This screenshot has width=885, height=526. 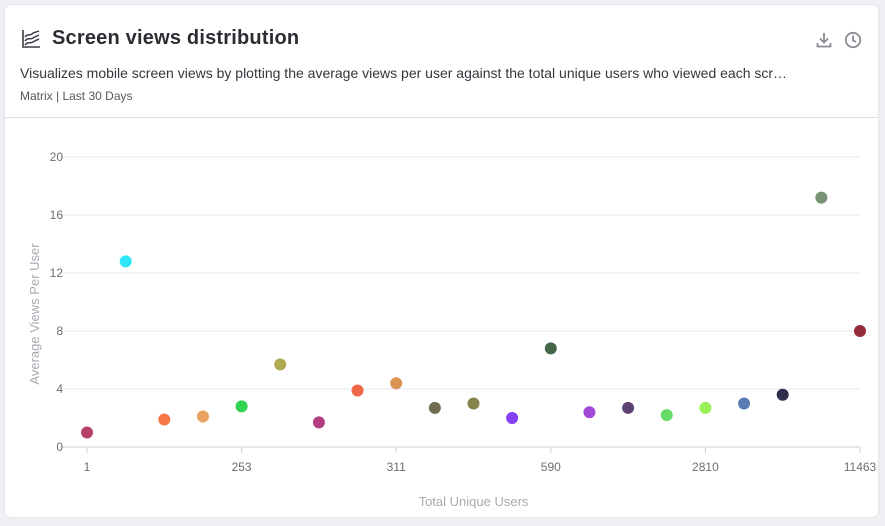 What do you see at coordinates (57, 157) in the screenshot?
I see `y-tick-label: 20` at bounding box center [57, 157].